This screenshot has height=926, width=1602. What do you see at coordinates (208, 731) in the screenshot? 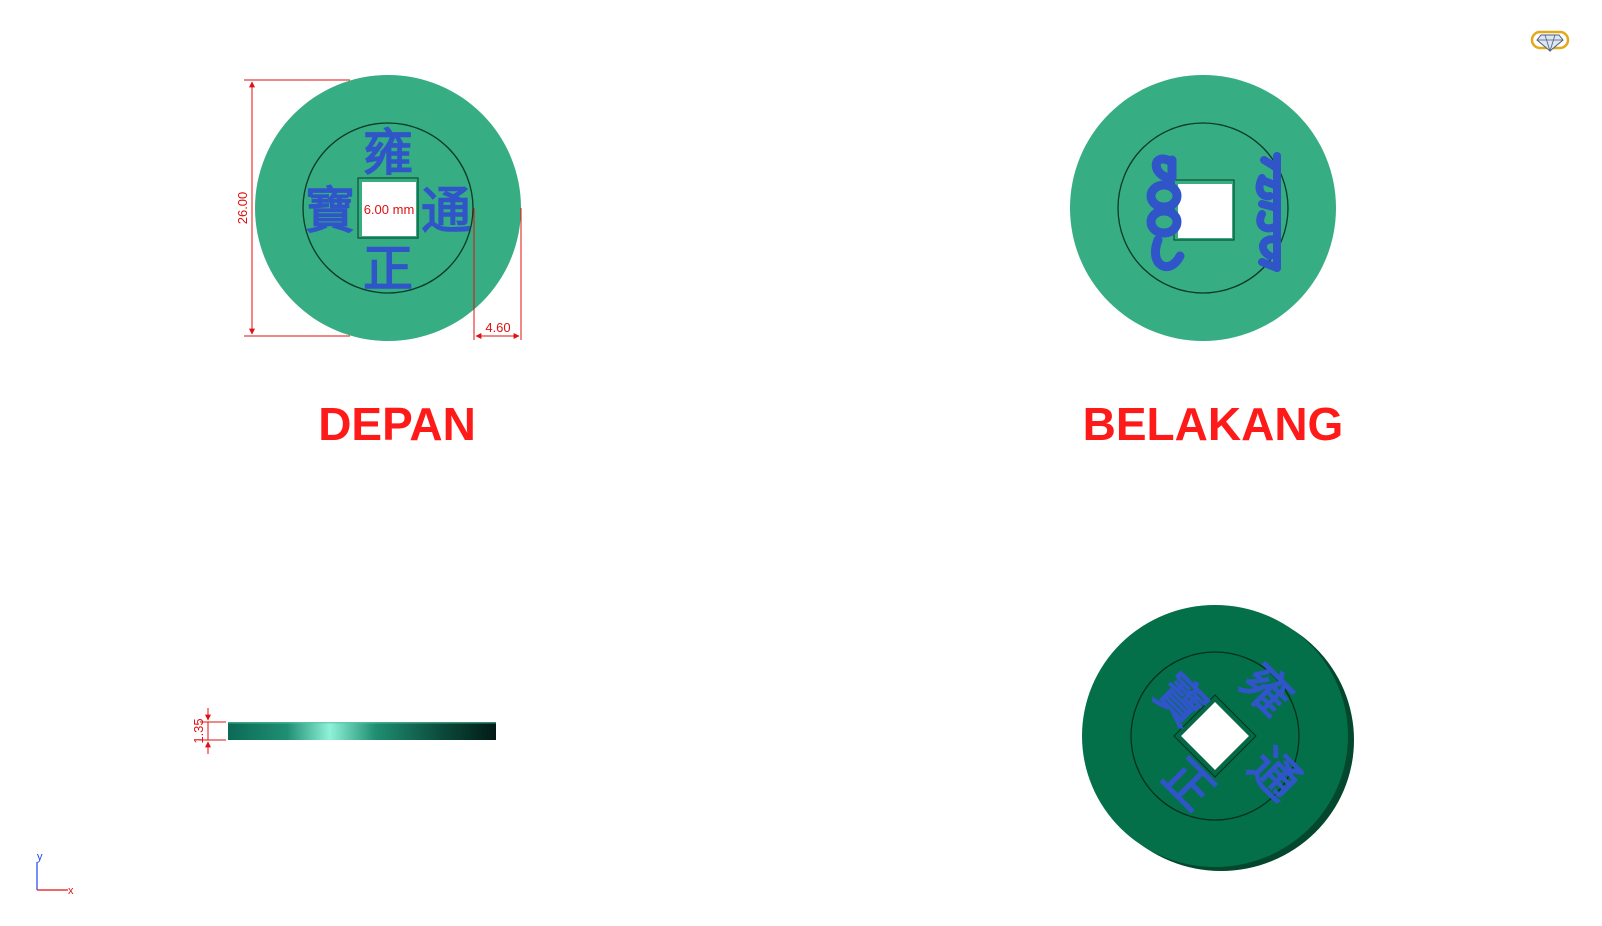
I see `thickness-dimension: 1.35` at bounding box center [208, 731].